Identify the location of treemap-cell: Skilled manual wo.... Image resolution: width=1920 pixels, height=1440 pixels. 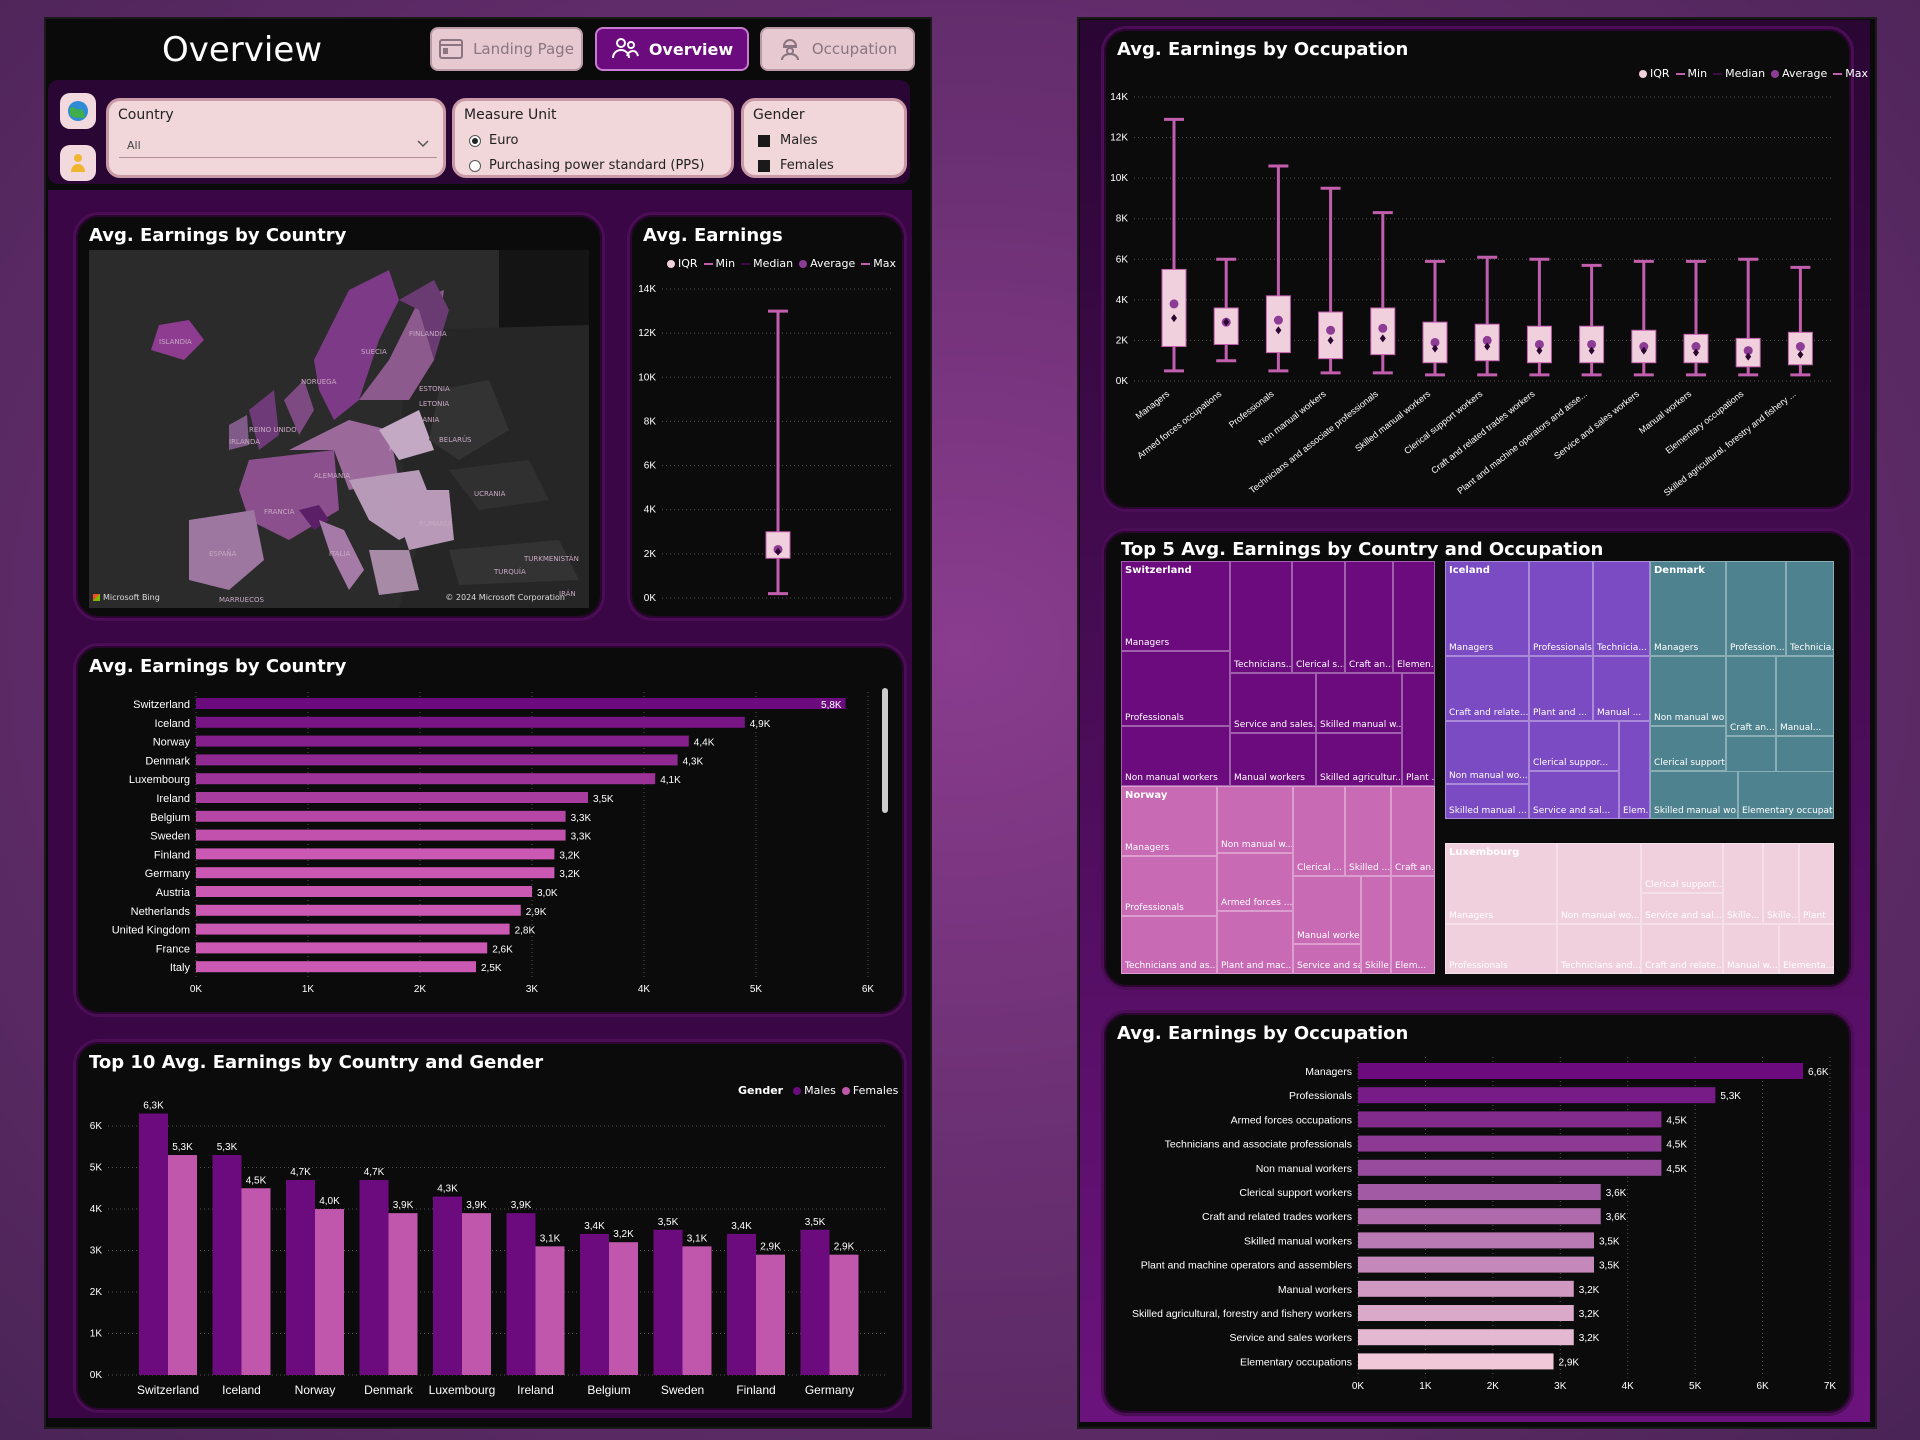
(1694, 795).